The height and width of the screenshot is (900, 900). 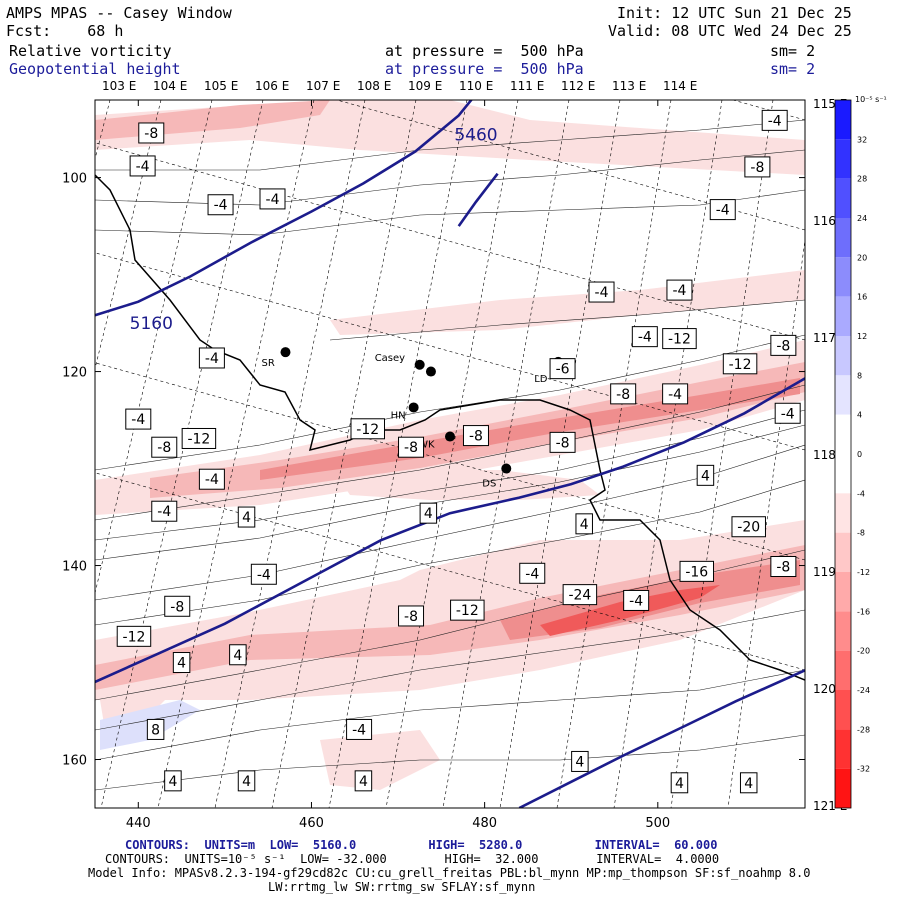 I want to click on vorticity-label-20: -12, so click(x=199, y=438).